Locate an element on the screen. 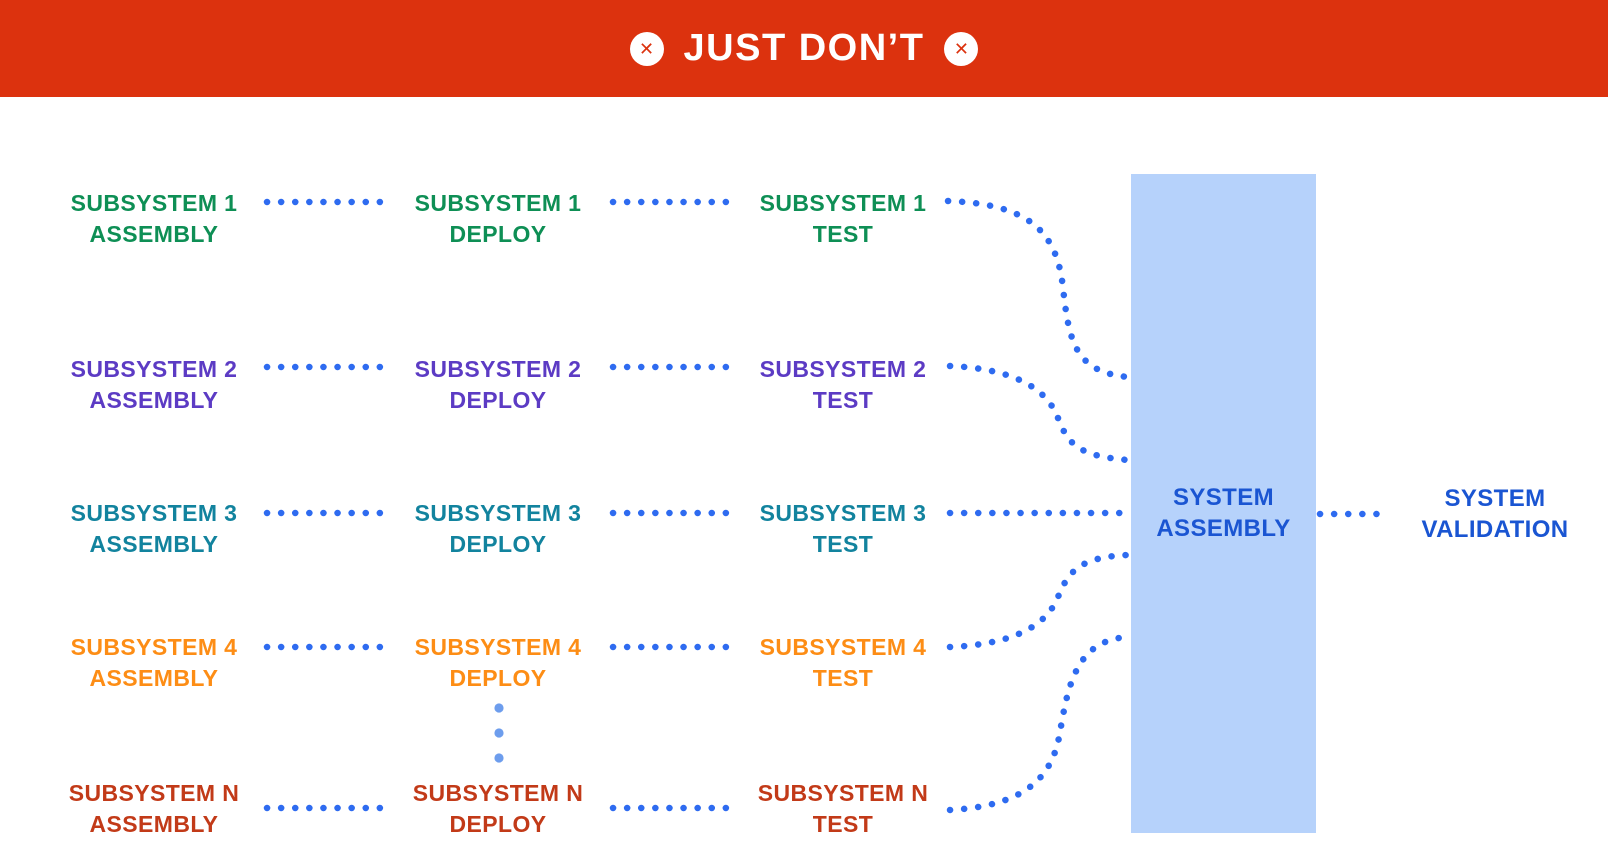 This screenshot has height=846, width=1608. subsystem-3-assembly-label: SUBSYSTEM 3 ASSEMBLY is located at coordinates (154, 529).